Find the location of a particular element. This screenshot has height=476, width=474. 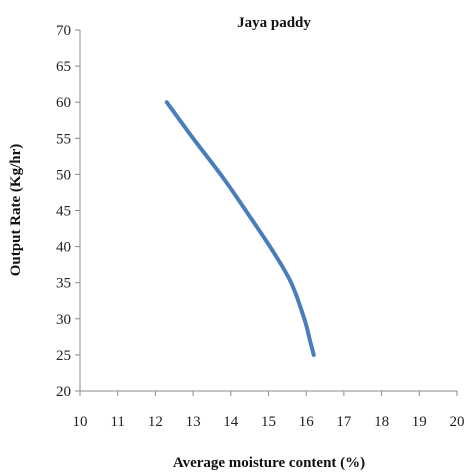

y-axis-label: Output Rate (Kg/hr) is located at coordinates (16, 210).